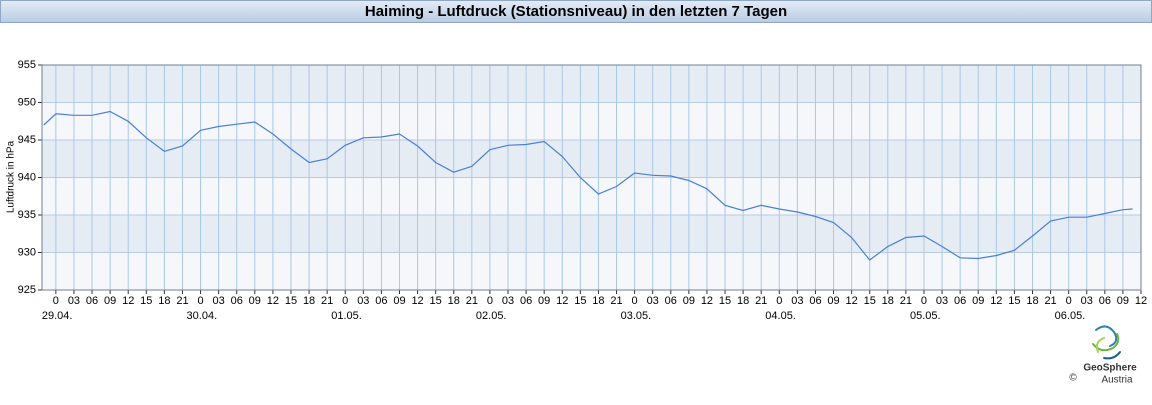  What do you see at coordinates (1110, 368) in the screenshot?
I see `logo-name: GeoSphere` at bounding box center [1110, 368].